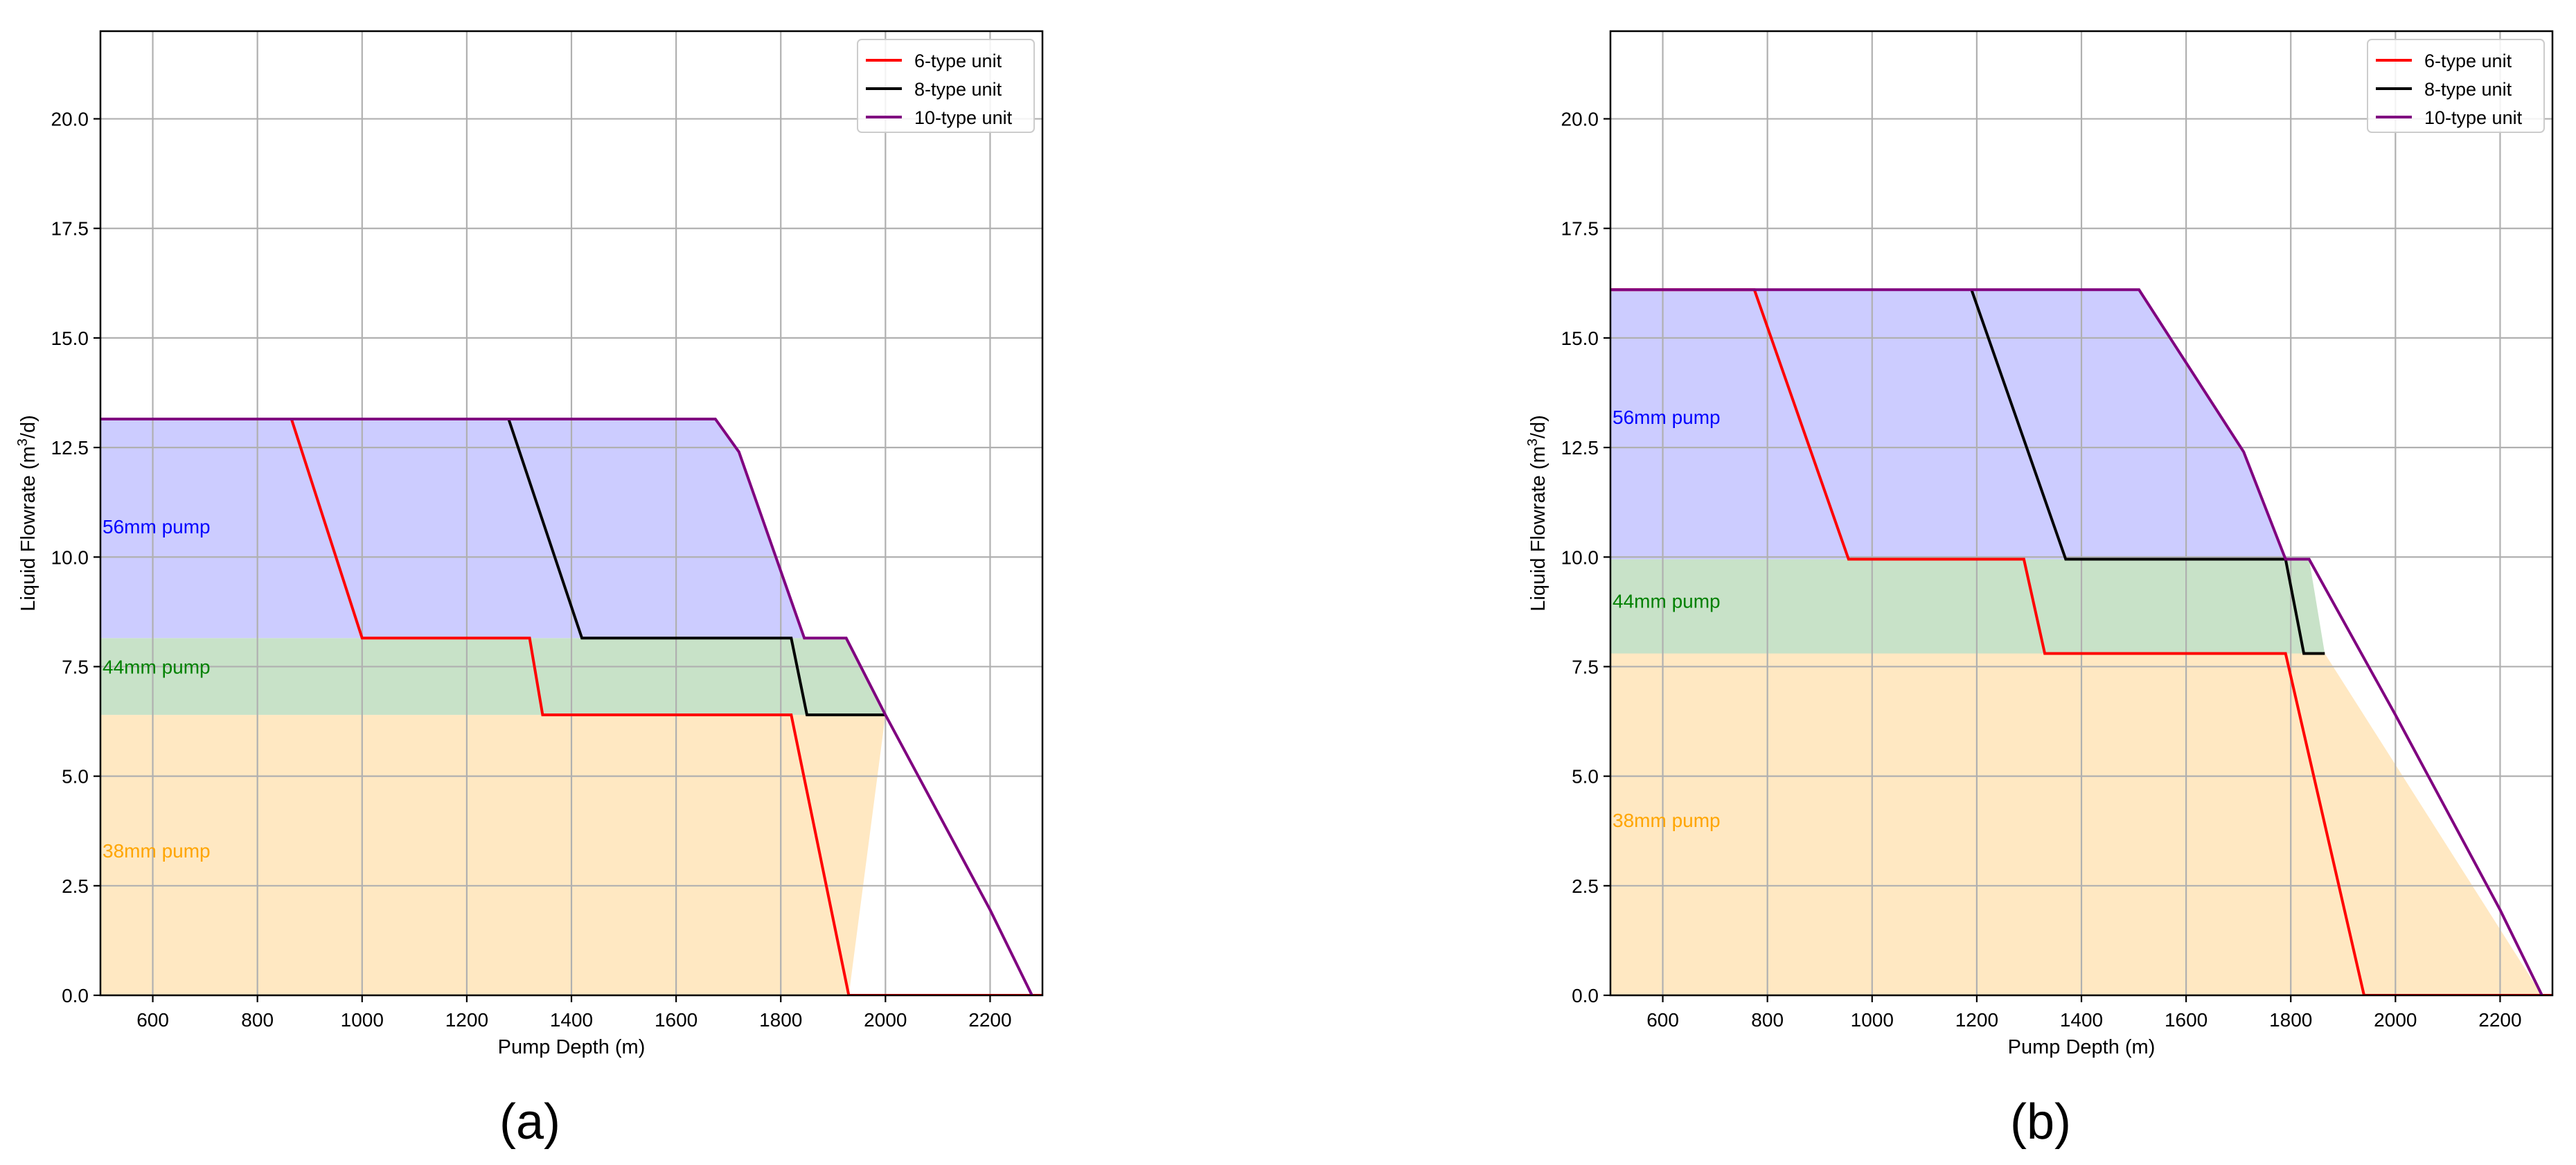  What do you see at coordinates (2040, 1122) in the screenshot?
I see `panel-label: (b)` at bounding box center [2040, 1122].